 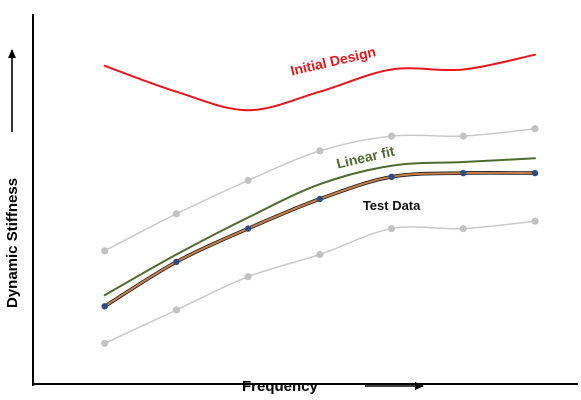 I want to click on series-line-initial-design, so click(x=319, y=82).